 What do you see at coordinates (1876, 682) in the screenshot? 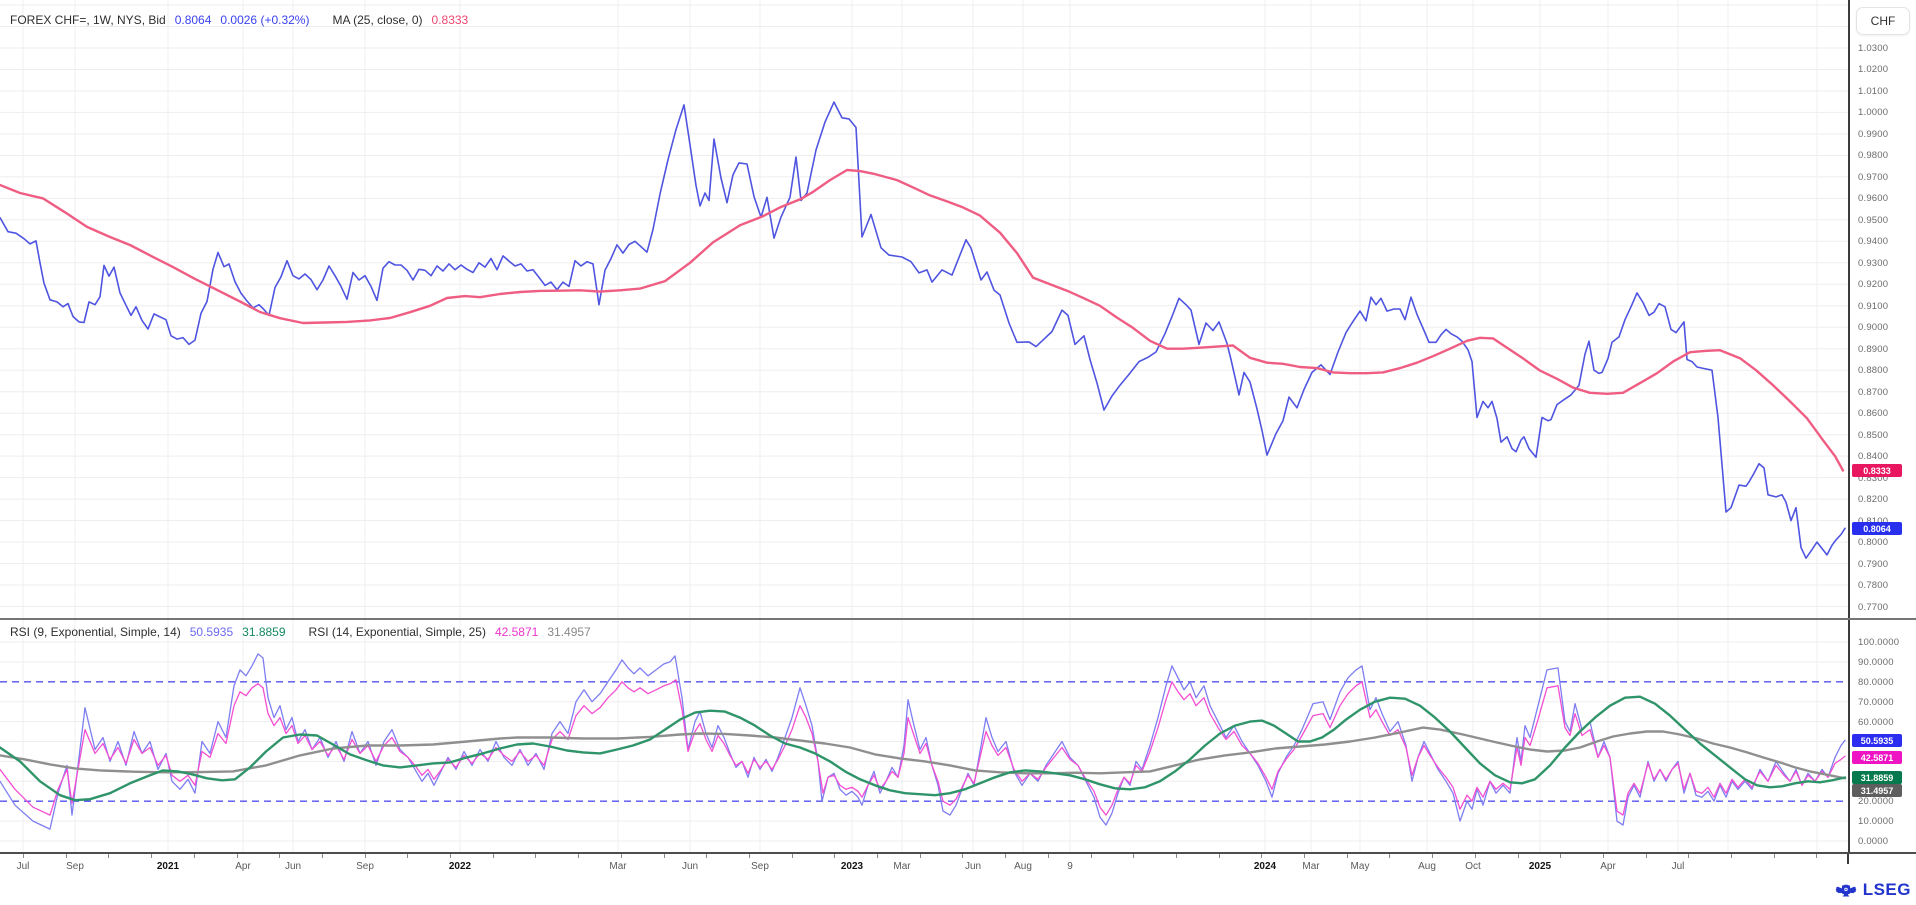
I see `axis-tick-label: 80.0000` at bounding box center [1876, 682].